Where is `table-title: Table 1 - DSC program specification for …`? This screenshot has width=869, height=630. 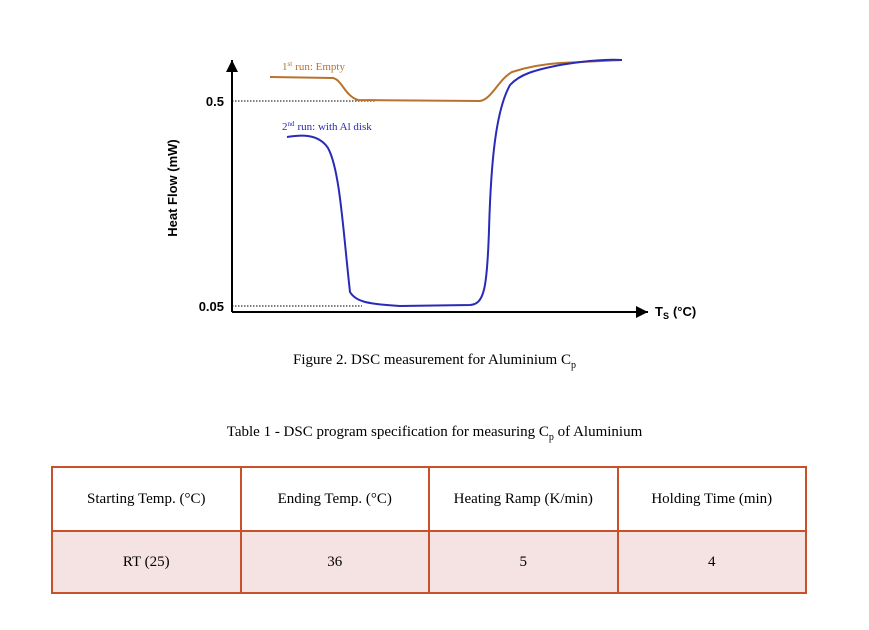 table-title: Table 1 - DSC program specification for … is located at coordinates (434, 433).